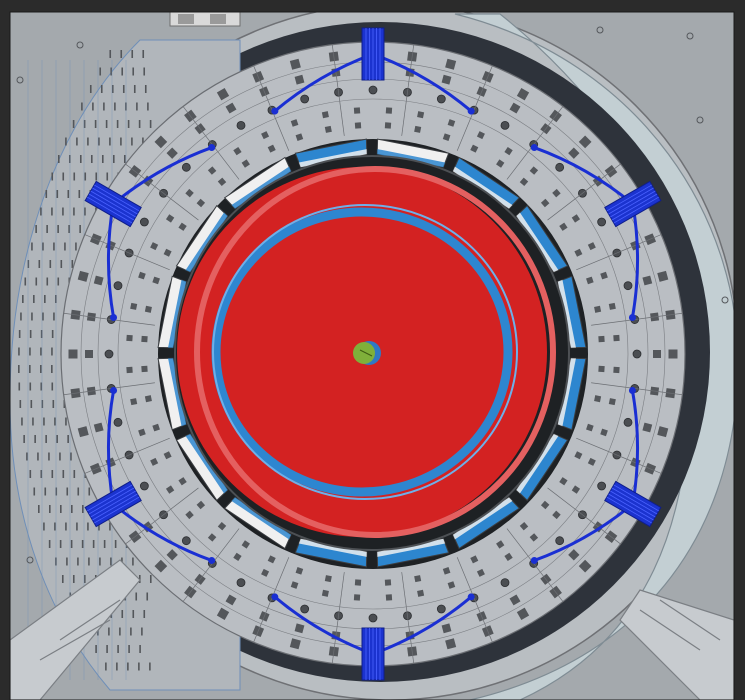  I want to click on top-bracket, so click(205, 19).